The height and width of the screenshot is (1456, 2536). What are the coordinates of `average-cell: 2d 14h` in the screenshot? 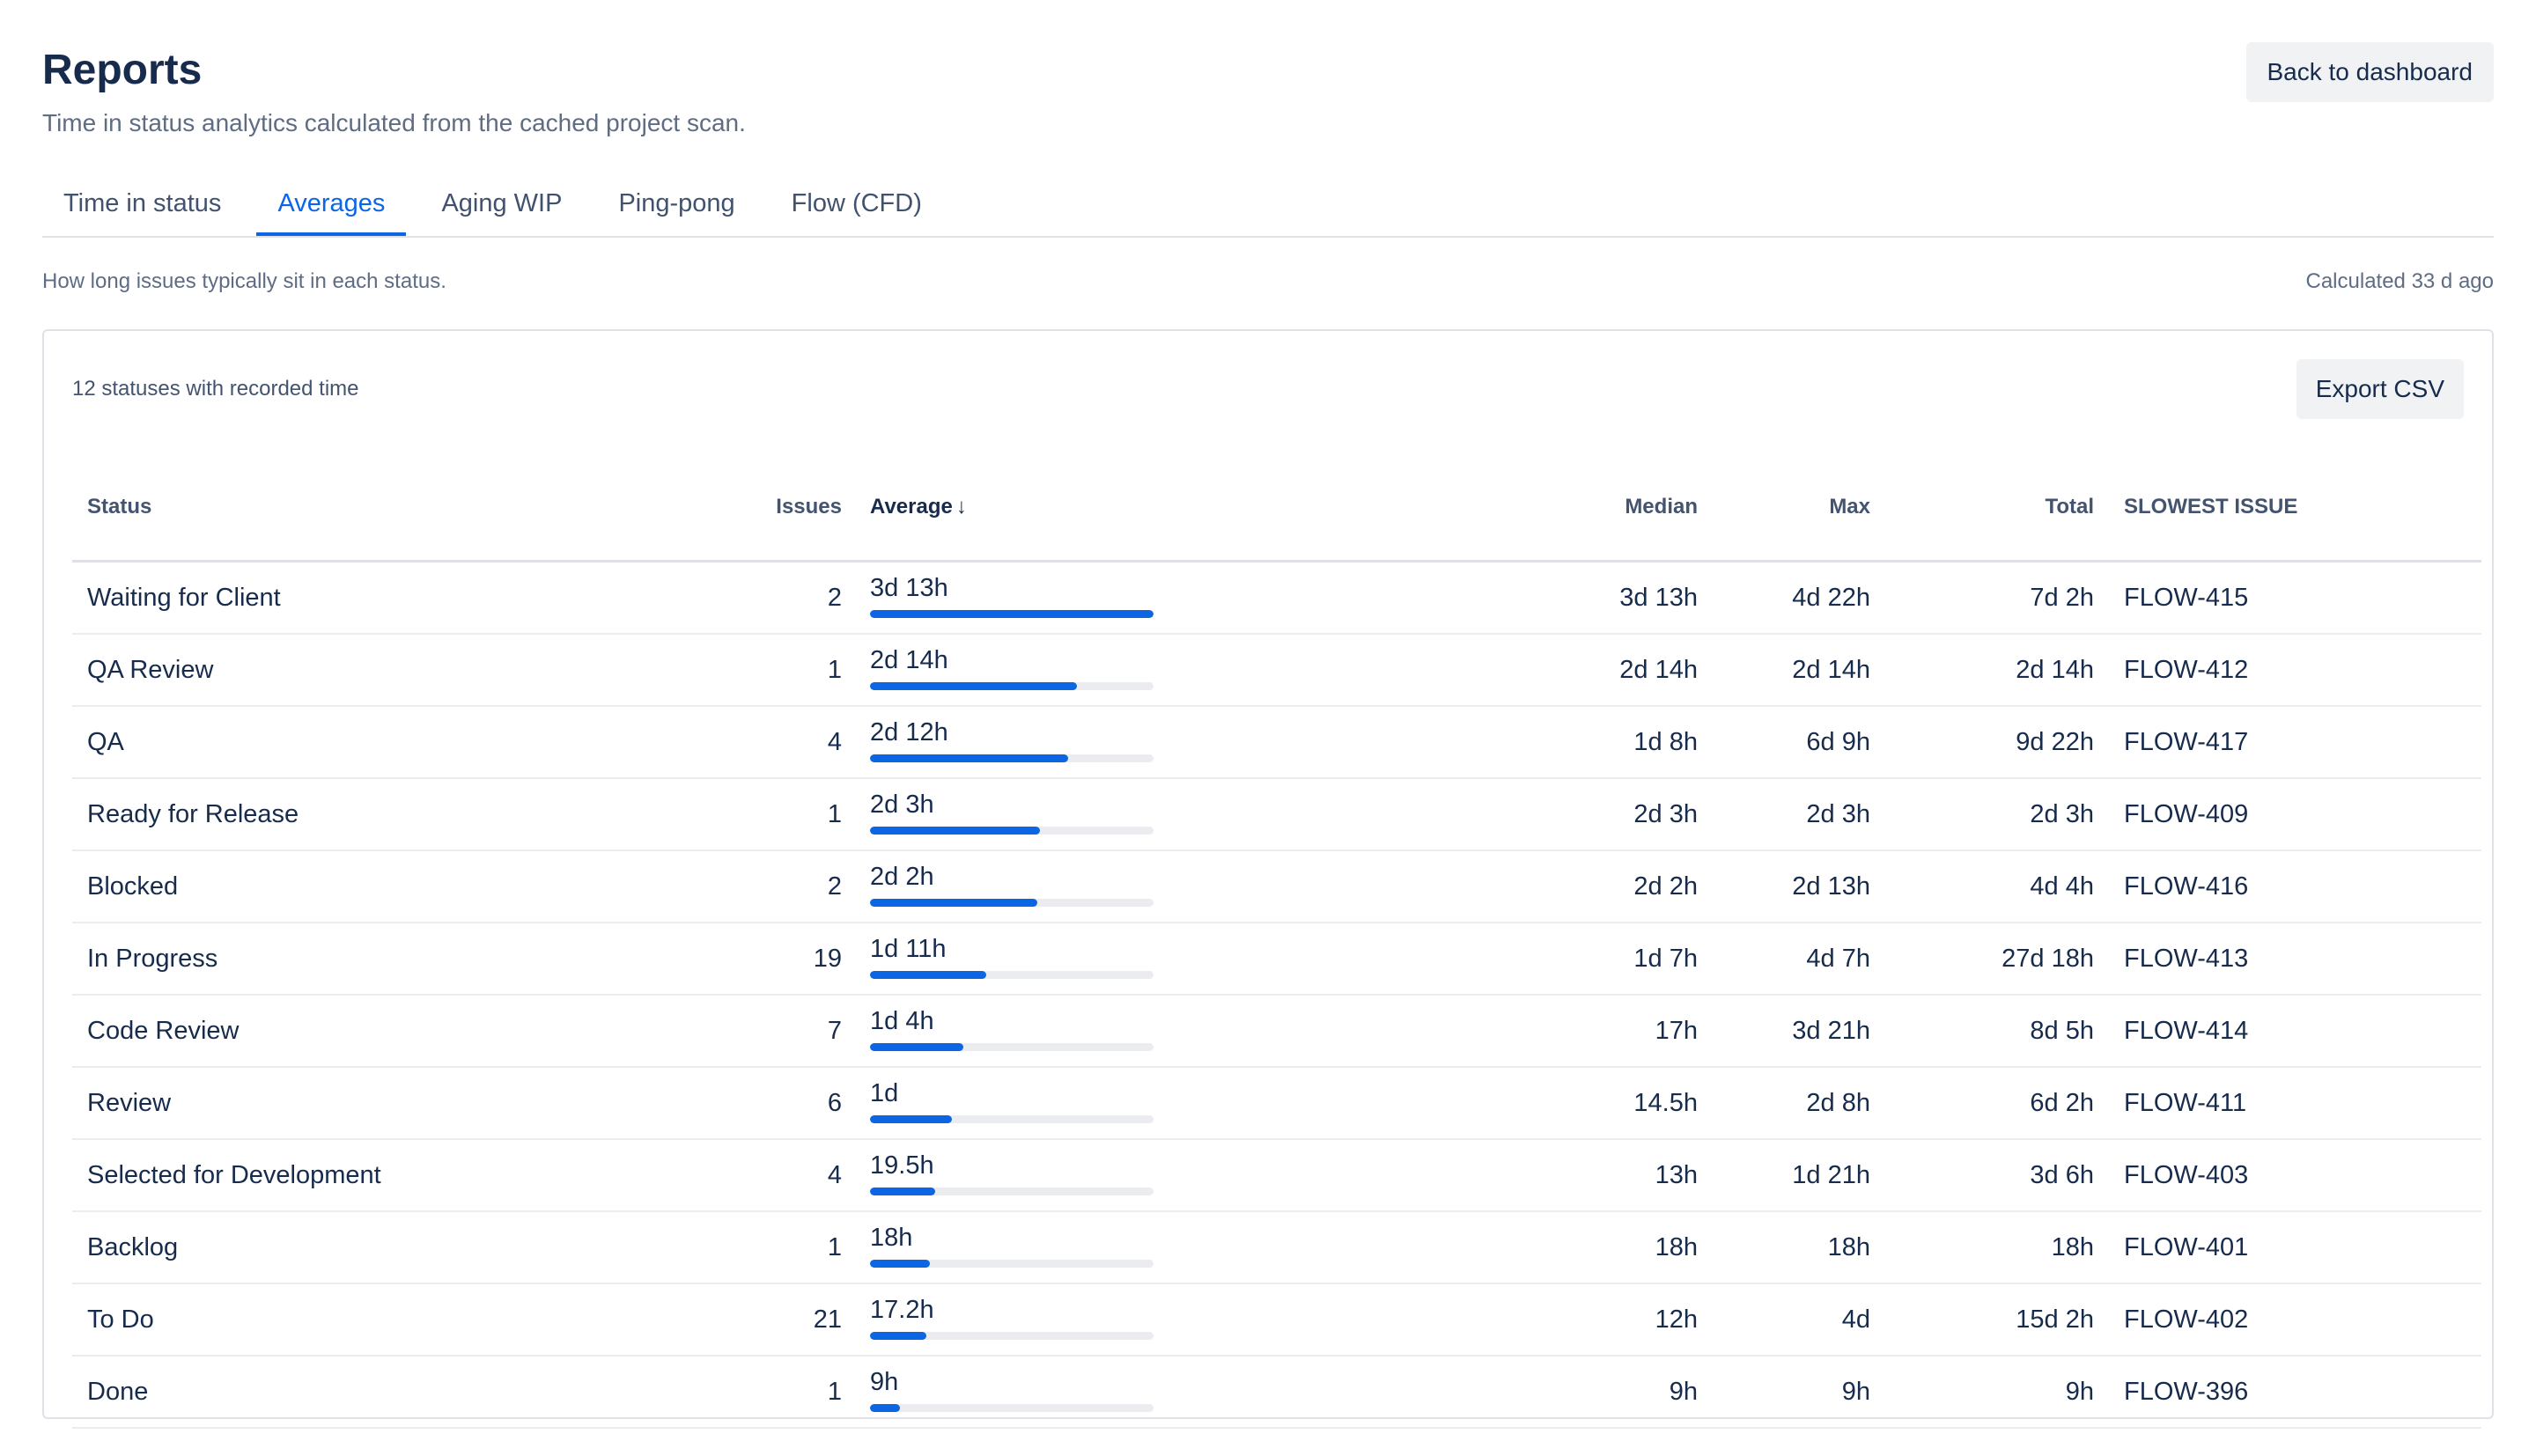 It's located at (1148, 670).